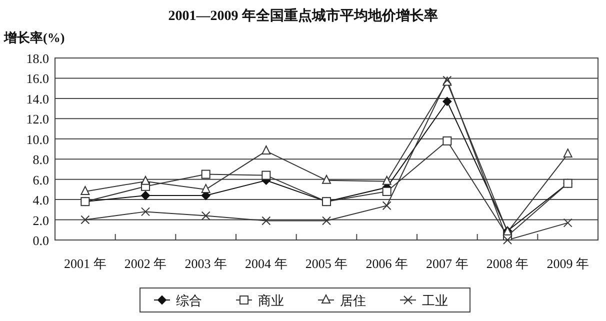  Describe the element at coordinates (447, 263) in the screenshot. I see `x-tick-label: 2007 年` at that location.